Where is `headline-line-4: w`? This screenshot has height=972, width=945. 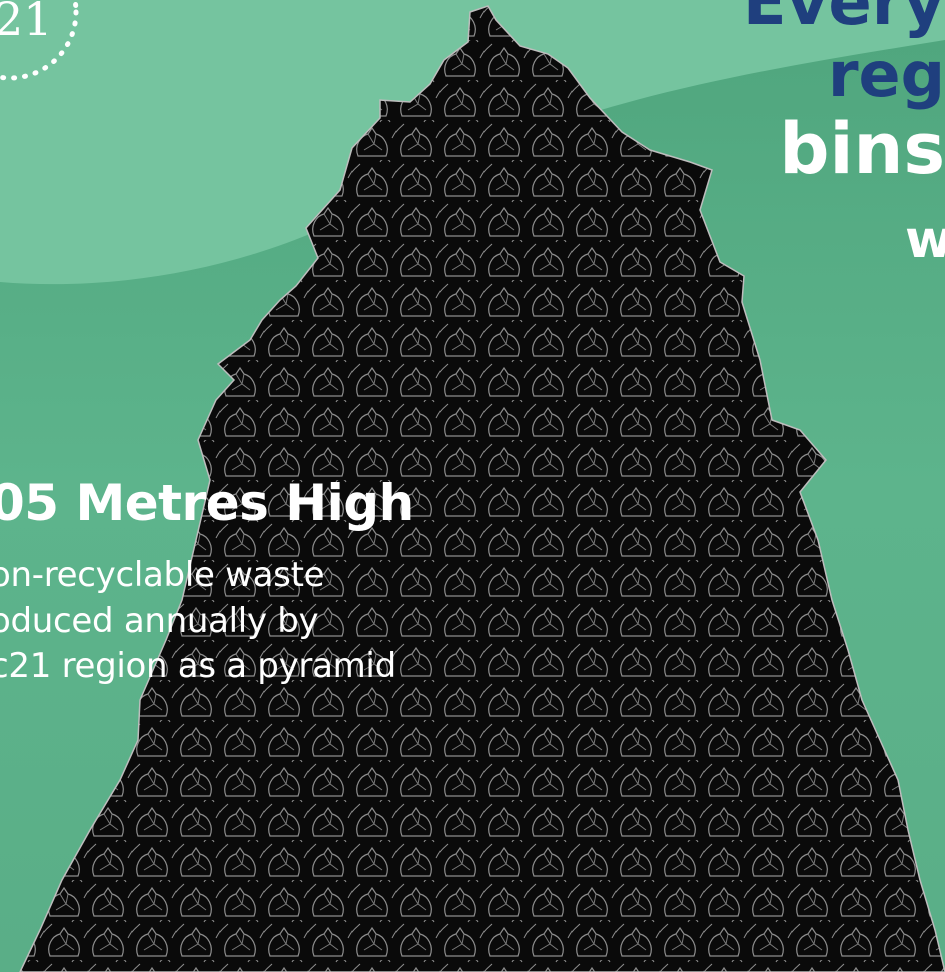 headline-line-4: w is located at coordinates (924, 240).